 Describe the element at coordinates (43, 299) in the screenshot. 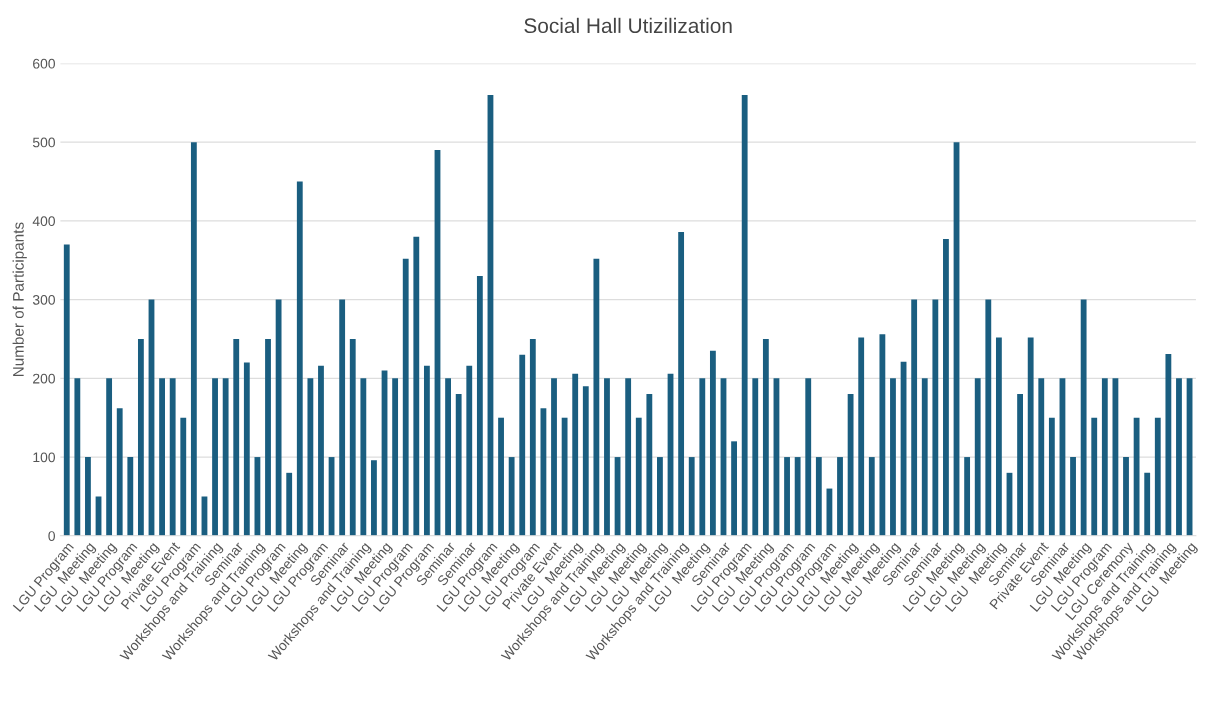

I see `y-tick-label: 300` at that location.